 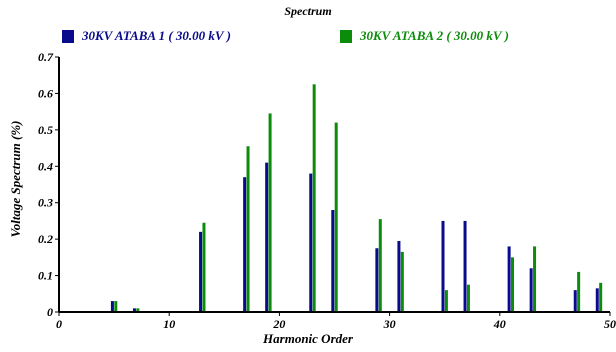 What do you see at coordinates (610, 324) in the screenshot?
I see `x-tick-label: 50` at bounding box center [610, 324].